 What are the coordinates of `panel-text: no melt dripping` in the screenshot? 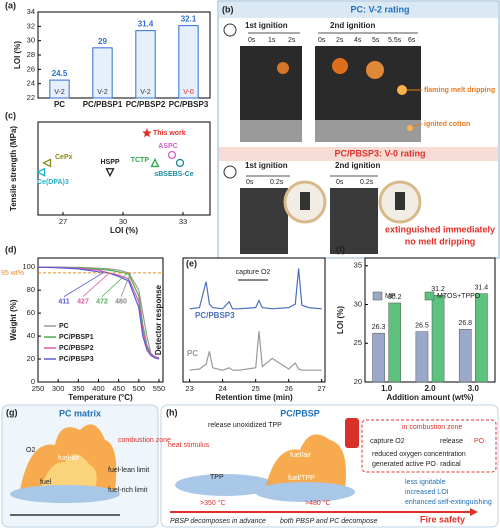 It's located at (440, 241).